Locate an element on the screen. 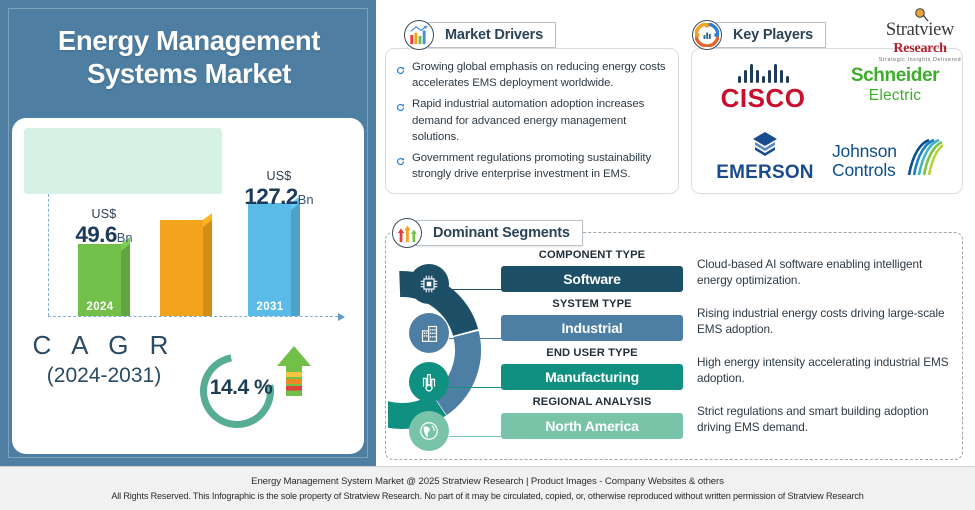 The height and width of the screenshot is (510, 975). chart-y-axis is located at coordinates (48, 242).